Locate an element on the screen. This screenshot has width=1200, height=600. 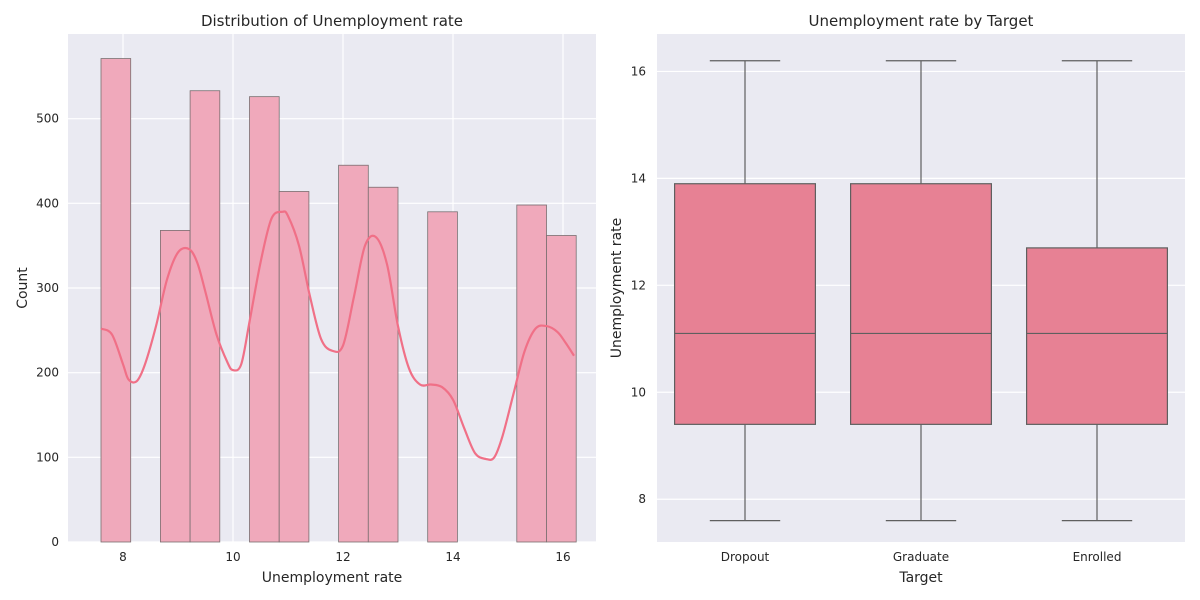
x-tick-label: 8 is located at coordinates (123, 557).